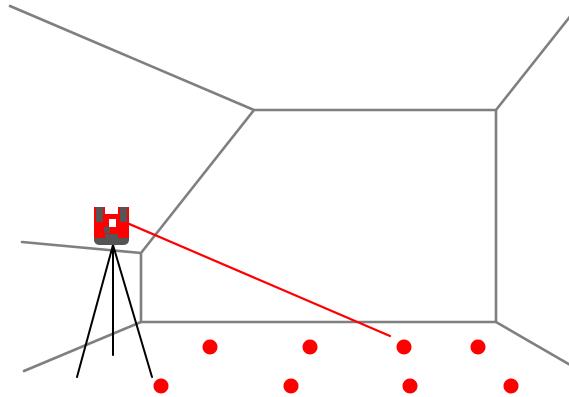 The width and height of the screenshot is (569, 397). Describe the element at coordinates (123, 214) in the screenshot. I see `scanner-slot-right-shade` at that location.